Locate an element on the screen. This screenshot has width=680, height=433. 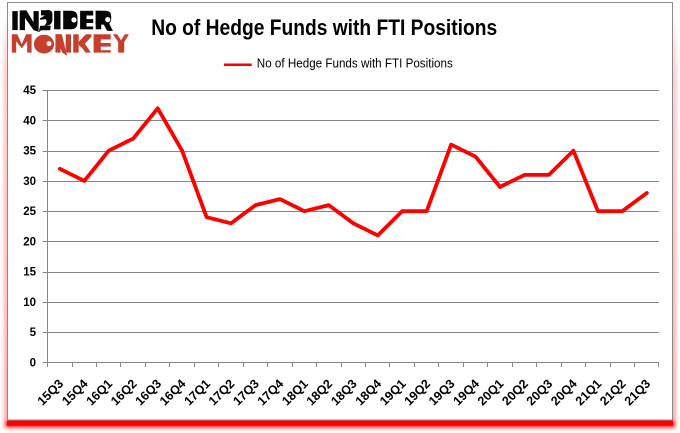
svg-text: 5 is located at coordinates (33, 333).